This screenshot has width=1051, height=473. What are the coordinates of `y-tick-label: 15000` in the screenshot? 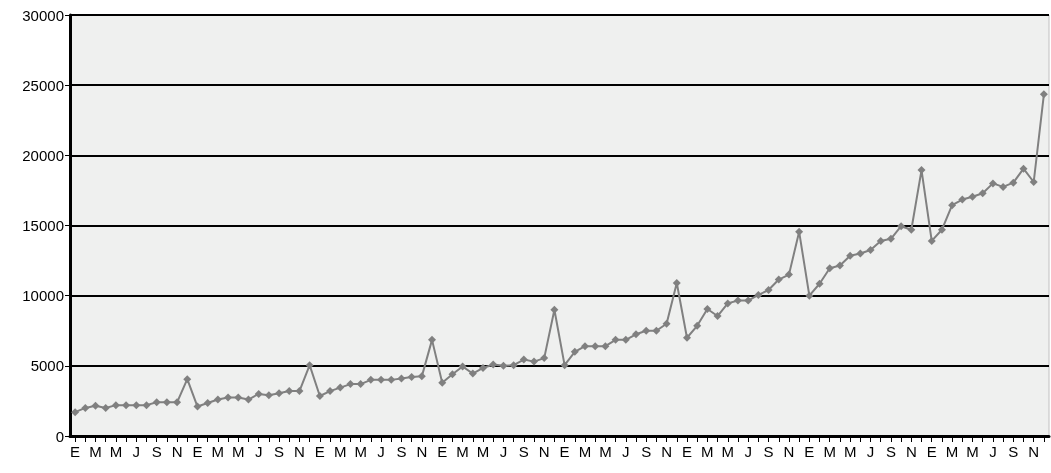 It's located at (43, 225).